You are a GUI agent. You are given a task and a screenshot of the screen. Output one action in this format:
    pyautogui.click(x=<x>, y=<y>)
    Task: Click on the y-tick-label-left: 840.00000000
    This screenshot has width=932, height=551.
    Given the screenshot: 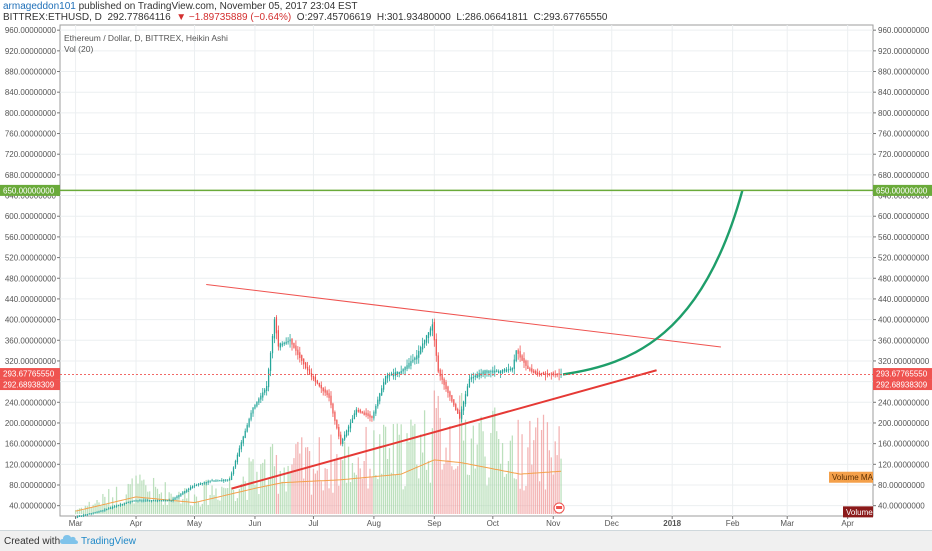 What is the action you would take?
    pyautogui.click(x=31, y=92)
    